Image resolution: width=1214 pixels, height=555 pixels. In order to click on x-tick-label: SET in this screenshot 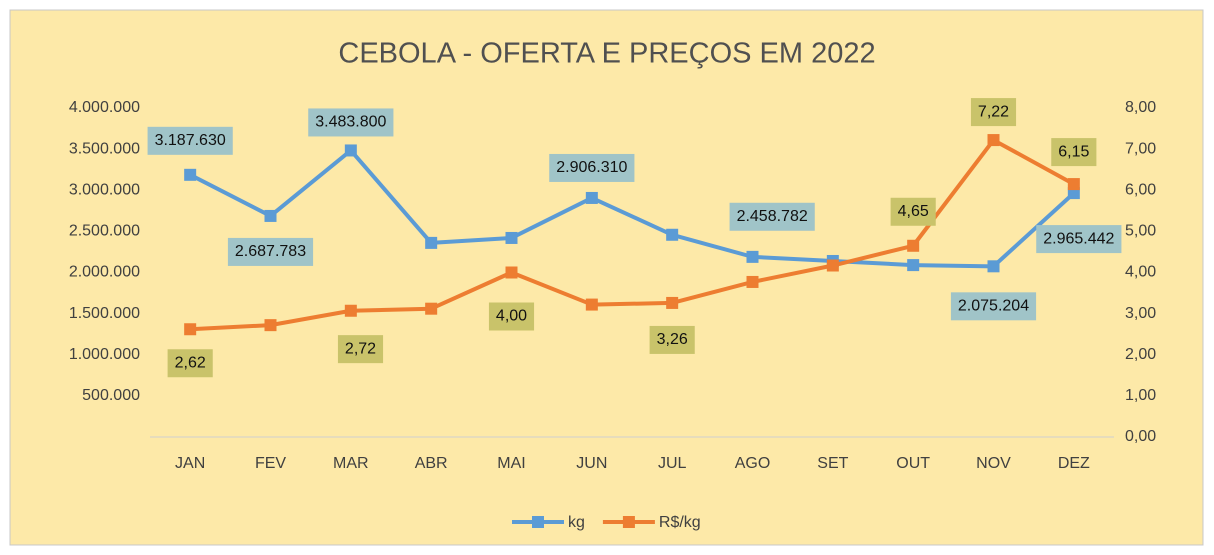, I will do `click(832, 463)`.